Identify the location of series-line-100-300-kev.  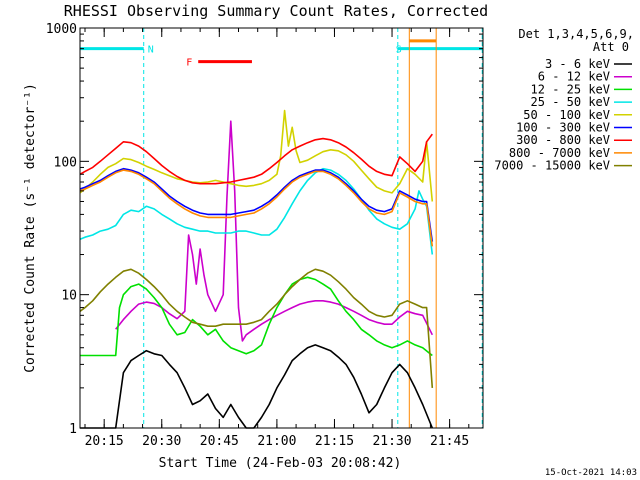
(256, 204).